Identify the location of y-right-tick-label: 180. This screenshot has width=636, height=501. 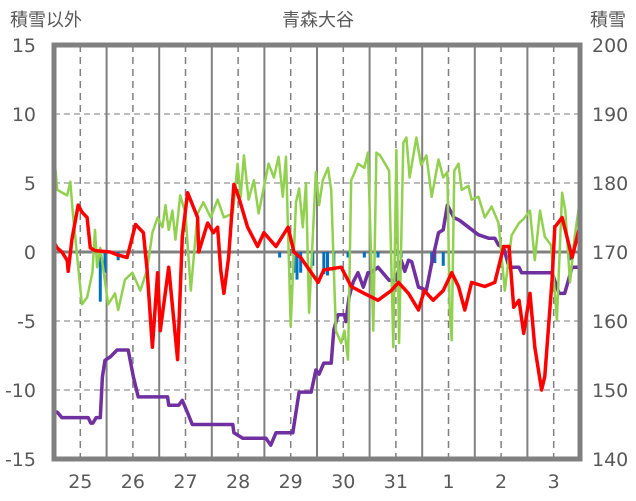
(610, 184).